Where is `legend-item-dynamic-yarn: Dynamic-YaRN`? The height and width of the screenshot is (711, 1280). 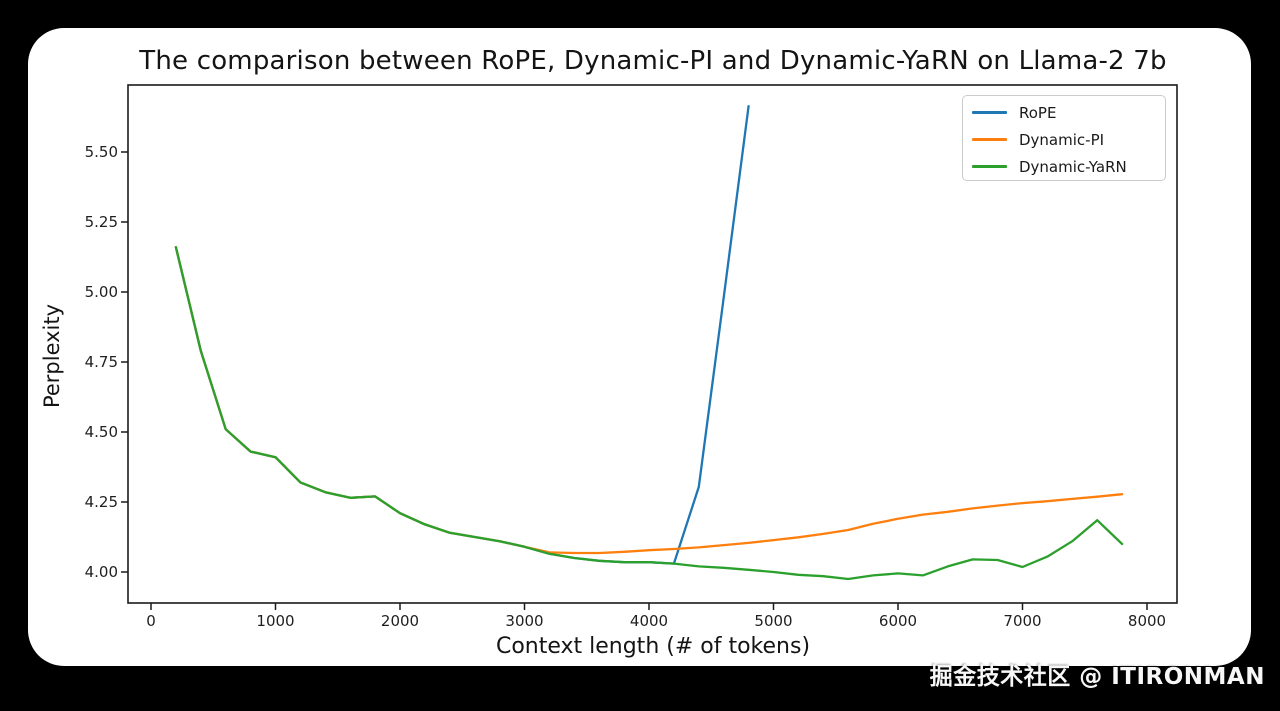
legend-item-dynamic-yarn: Dynamic-YaRN is located at coordinates (1068, 166).